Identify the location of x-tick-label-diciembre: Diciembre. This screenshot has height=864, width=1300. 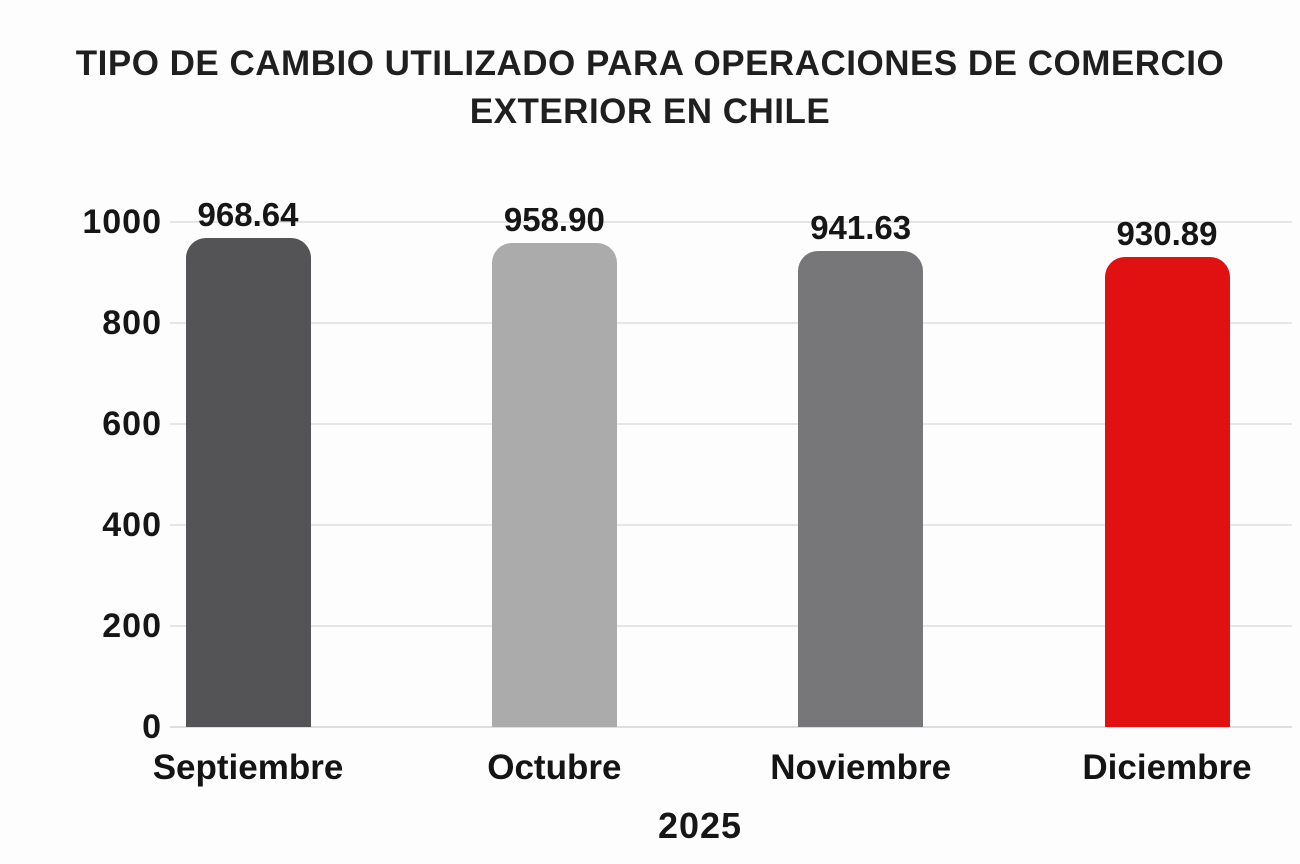
(1167, 767).